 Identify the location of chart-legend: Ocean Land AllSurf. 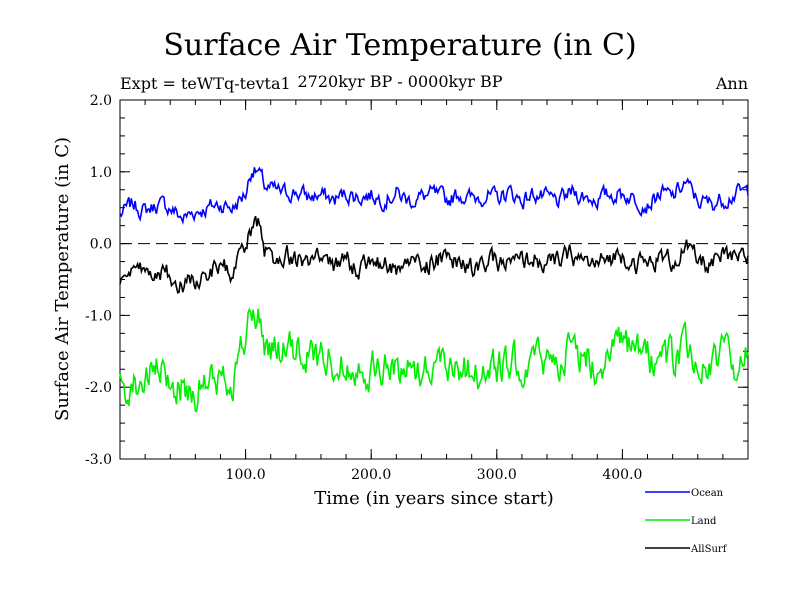
(686, 521).